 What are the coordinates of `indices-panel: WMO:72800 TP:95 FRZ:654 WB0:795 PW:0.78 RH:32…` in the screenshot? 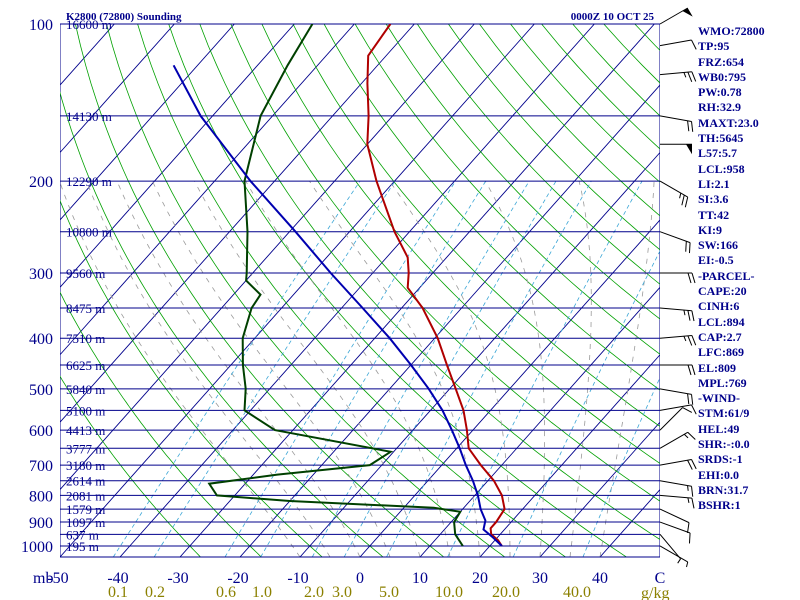 It's located at (748, 269).